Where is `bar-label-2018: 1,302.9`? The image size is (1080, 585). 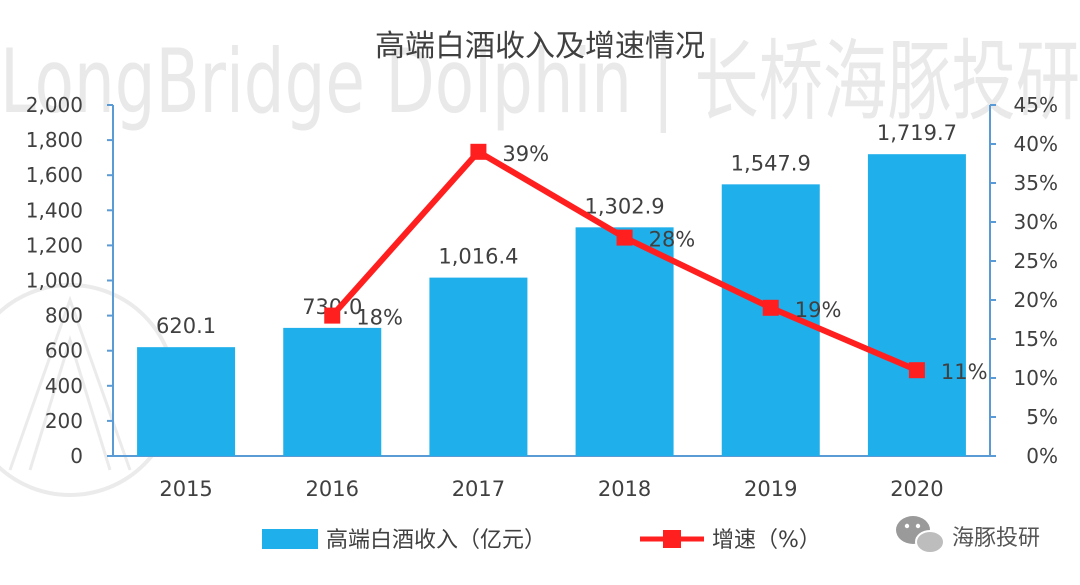 bar-label-2018: 1,302.9 is located at coordinates (625, 206).